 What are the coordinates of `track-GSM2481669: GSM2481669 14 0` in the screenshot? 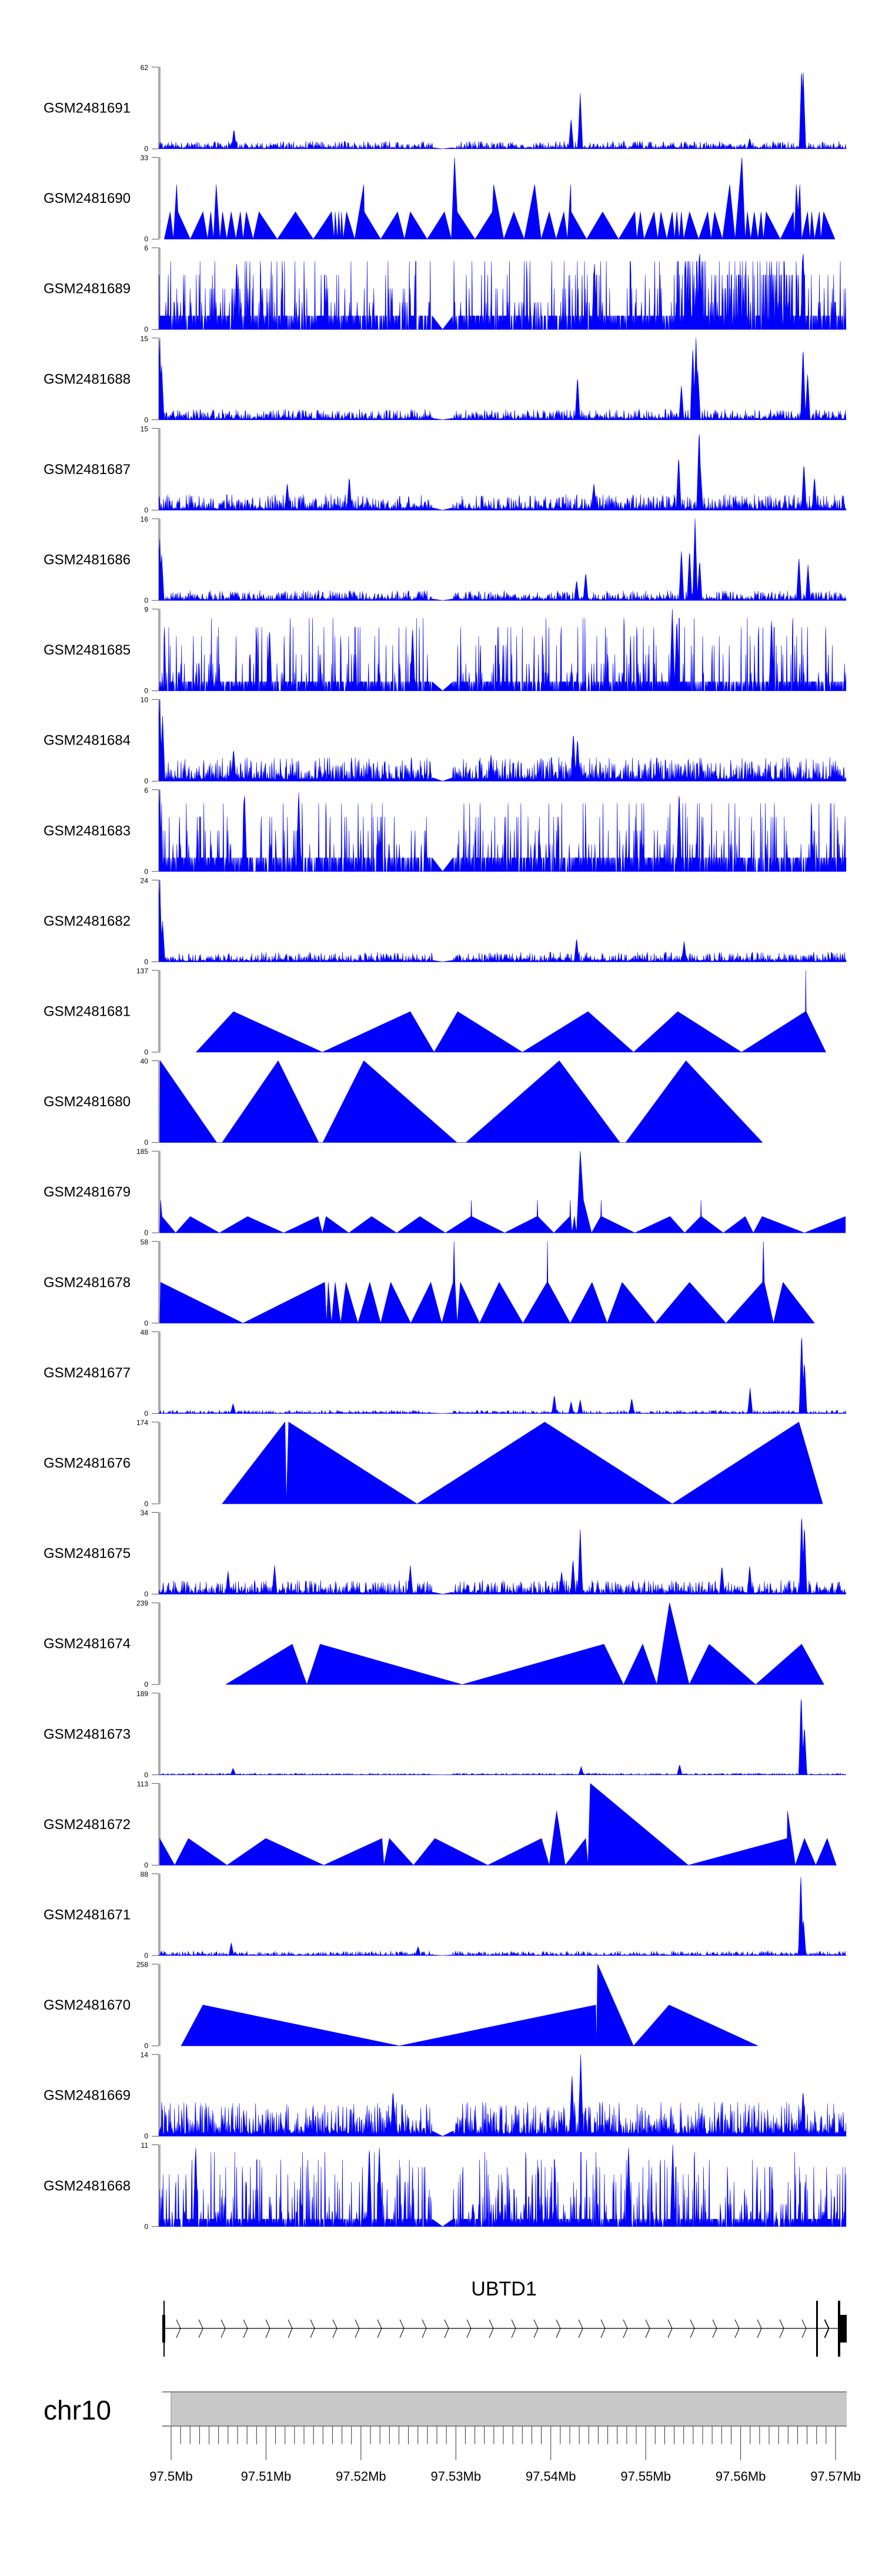 It's located at (445, 2095).